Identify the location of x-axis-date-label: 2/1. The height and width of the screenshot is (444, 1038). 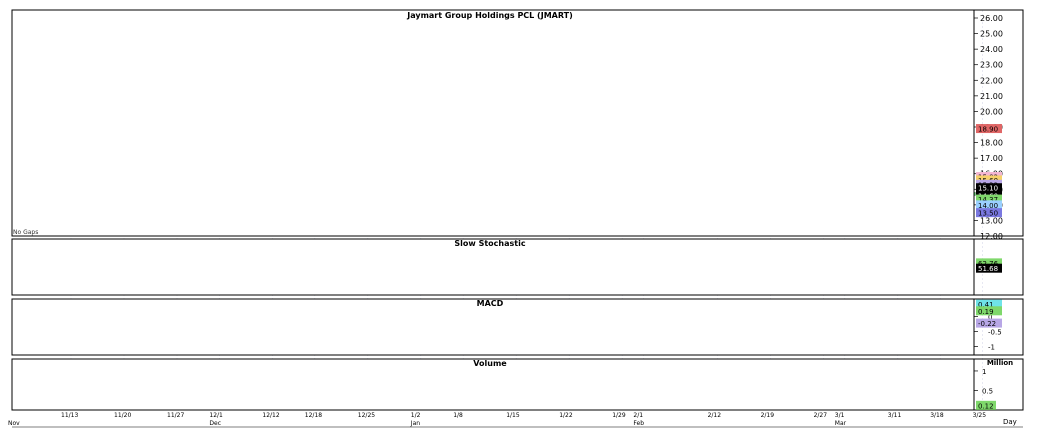
(638, 415).